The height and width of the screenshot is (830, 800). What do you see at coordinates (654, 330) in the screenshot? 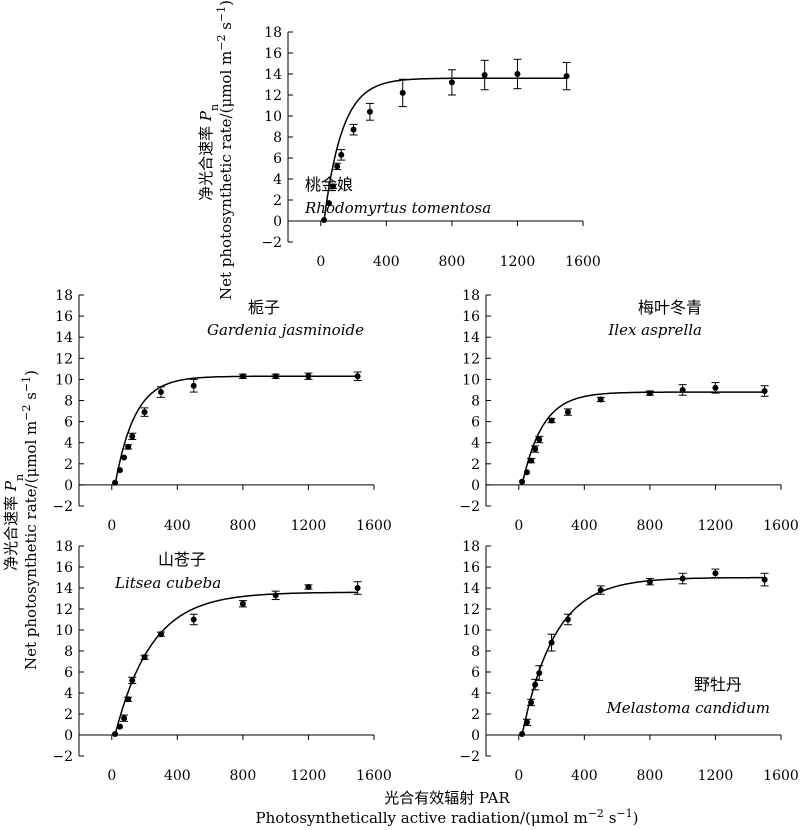
I see `species-name-latin: Ilex asprella` at bounding box center [654, 330].